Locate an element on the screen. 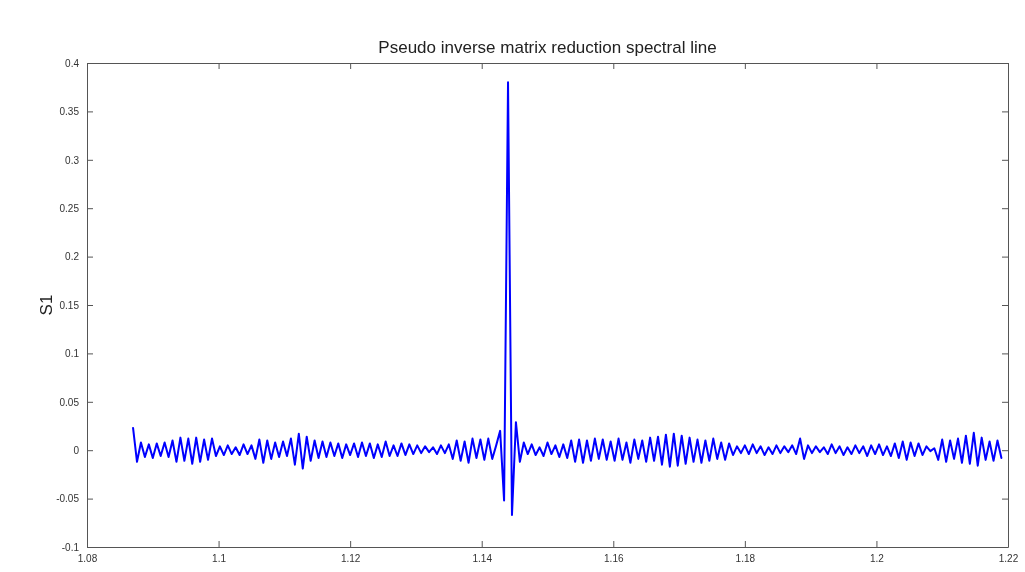 The image size is (1025, 572). y-tick-label: -0.1 is located at coordinates (70, 547).